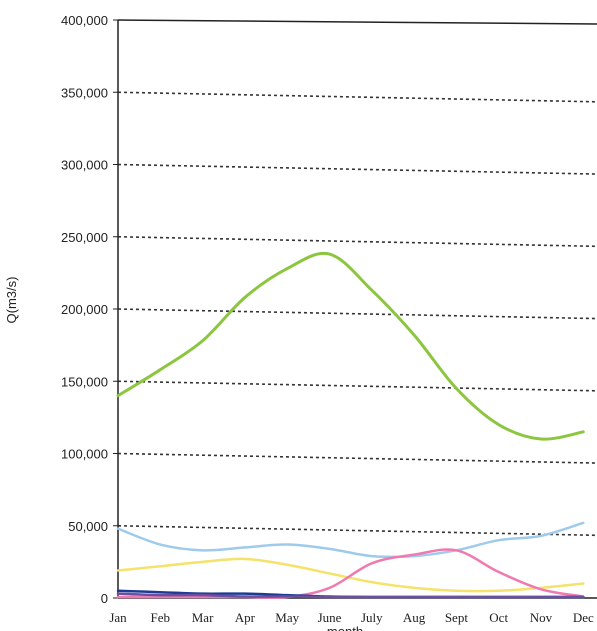 This screenshot has height=631, width=597. What do you see at coordinates (84, 454) in the screenshot?
I see `y-tick-label: 100,000` at bounding box center [84, 454].